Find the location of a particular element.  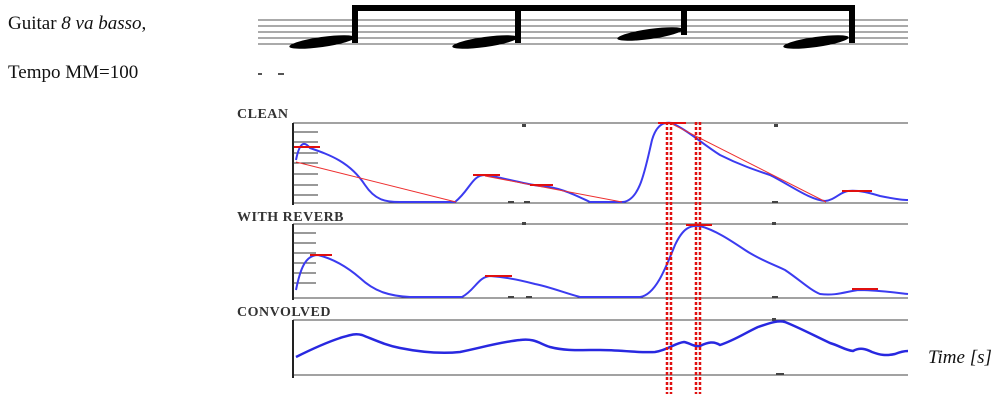

clean-envelope is located at coordinates (602, 162).